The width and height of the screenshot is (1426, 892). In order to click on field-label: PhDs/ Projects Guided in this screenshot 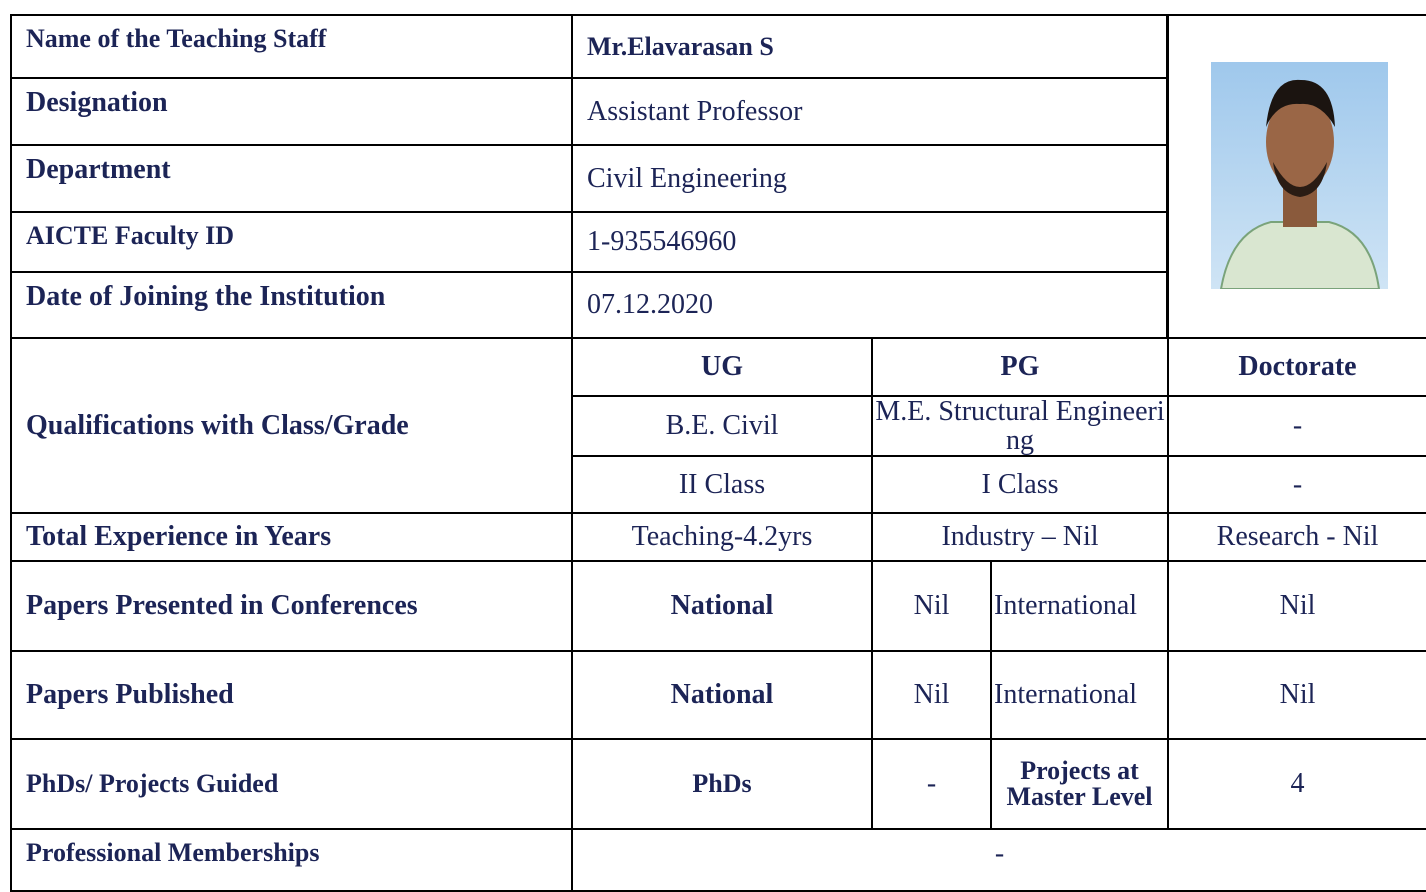, I will do `click(291, 784)`.